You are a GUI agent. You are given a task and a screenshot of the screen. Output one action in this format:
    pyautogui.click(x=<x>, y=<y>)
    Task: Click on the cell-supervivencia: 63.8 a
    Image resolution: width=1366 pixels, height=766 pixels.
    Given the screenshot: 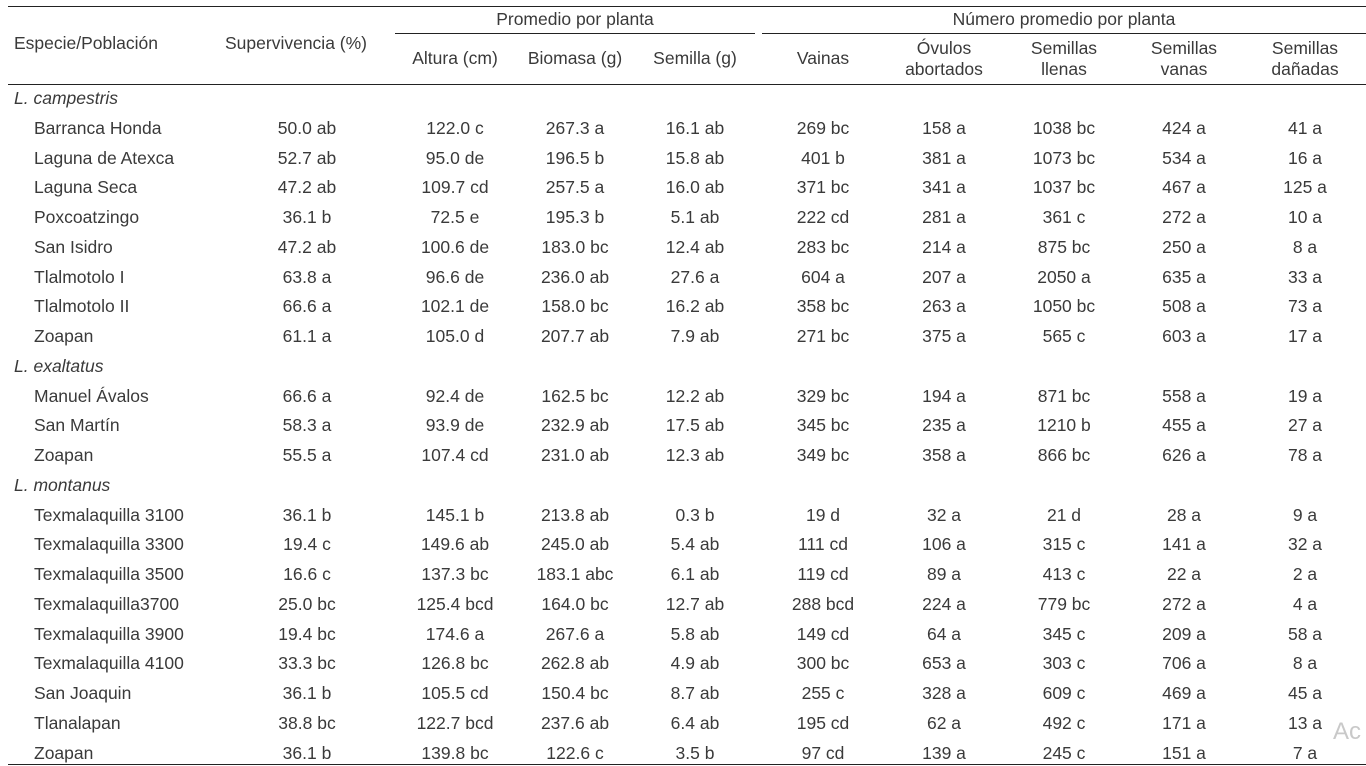 What is the action you would take?
    pyautogui.click(x=307, y=276)
    